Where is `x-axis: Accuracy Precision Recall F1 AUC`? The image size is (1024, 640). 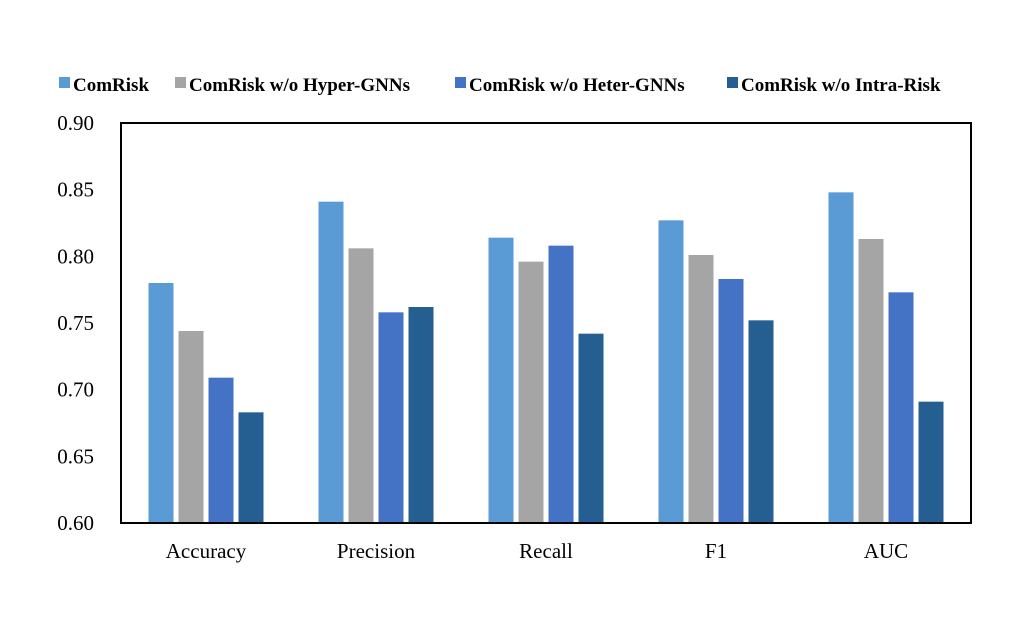 x-axis: Accuracy Precision Recall F1 AUC is located at coordinates (537, 551).